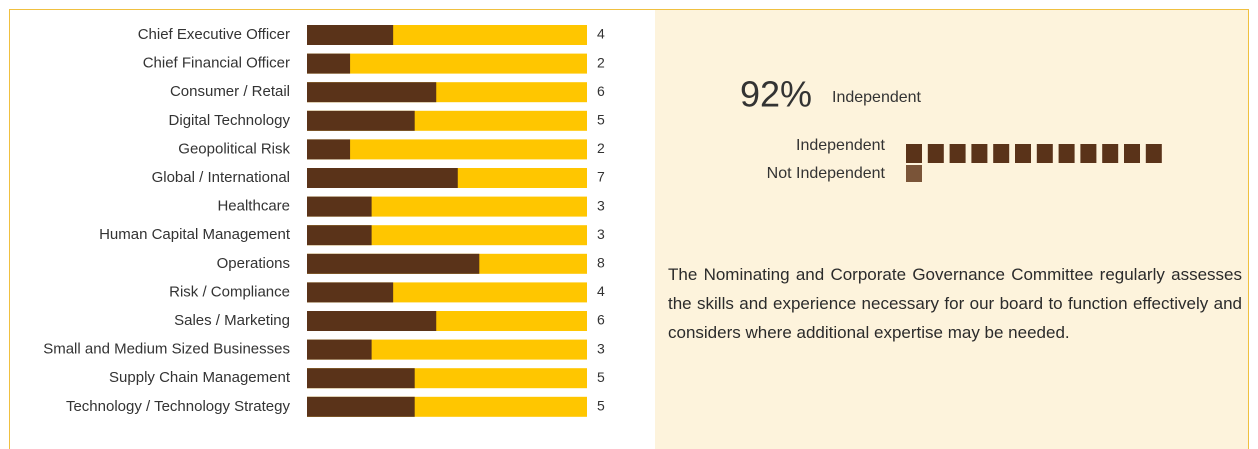 The width and height of the screenshot is (1258, 449). Describe the element at coordinates (178, 406) in the screenshot. I see `category-label: Technology / Technology Strategy` at that location.